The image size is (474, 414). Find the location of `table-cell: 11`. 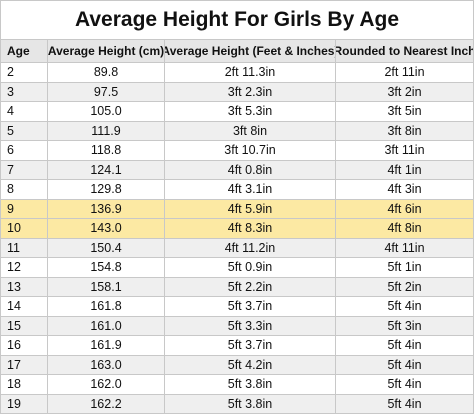

table-cell: 11 is located at coordinates (24, 247).